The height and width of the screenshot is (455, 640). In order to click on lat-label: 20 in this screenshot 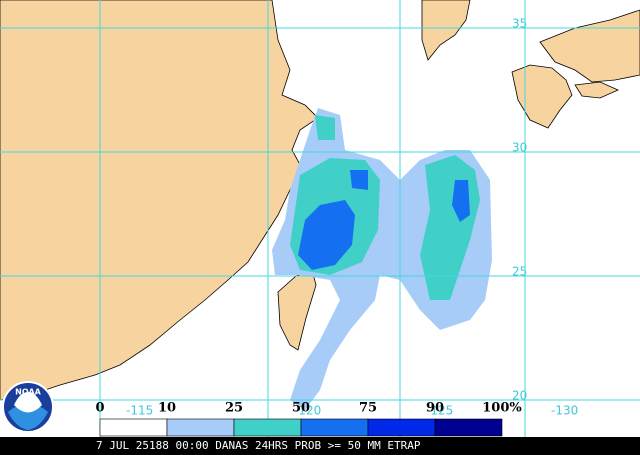, I will do `click(519, 396)`.